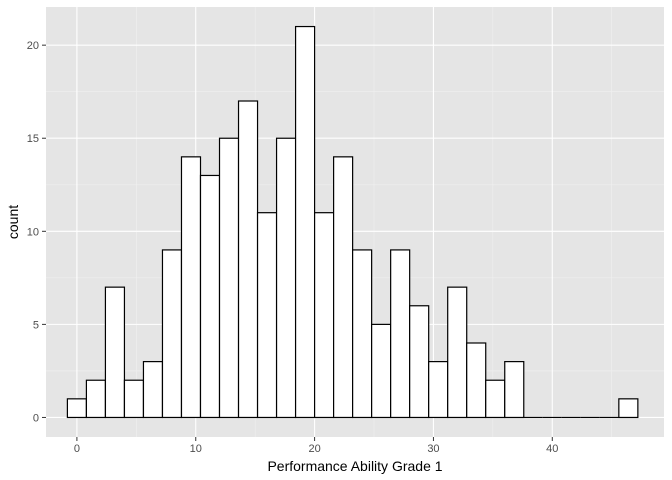  Describe the element at coordinates (13, 222) in the screenshot. I see `y-axis-title: count` at that location.